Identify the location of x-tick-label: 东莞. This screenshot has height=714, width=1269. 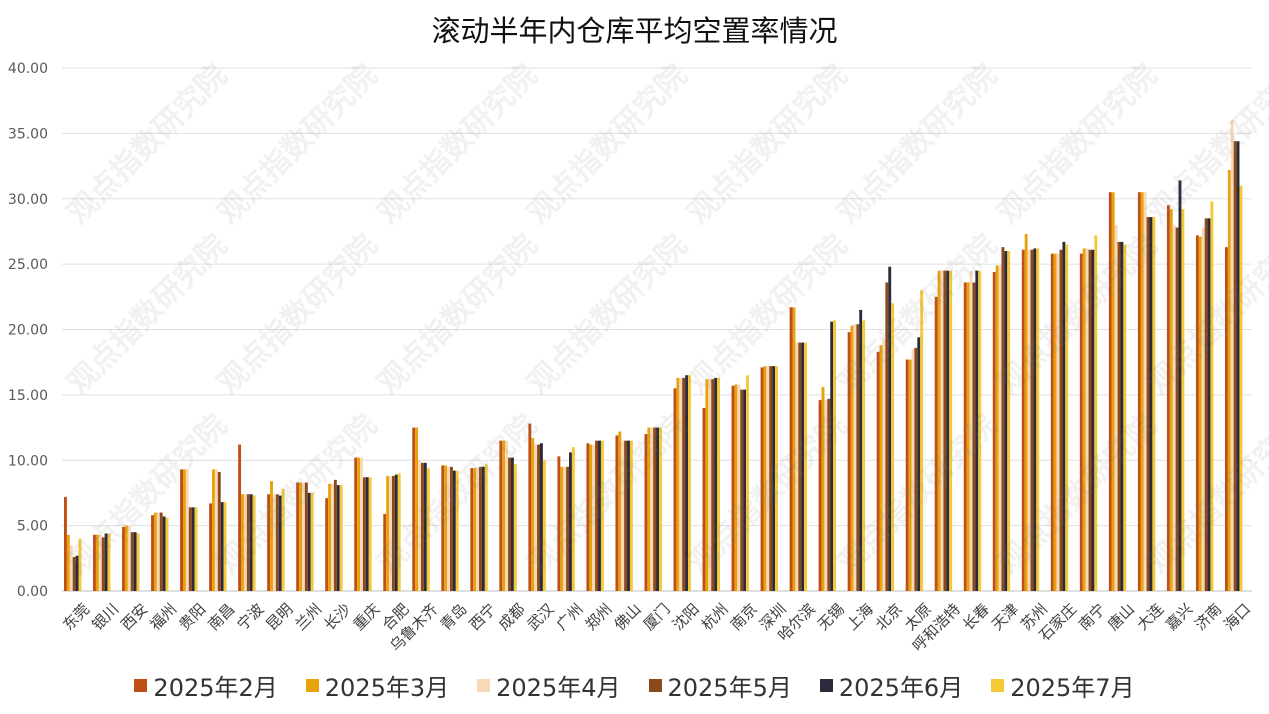
(76, 617).